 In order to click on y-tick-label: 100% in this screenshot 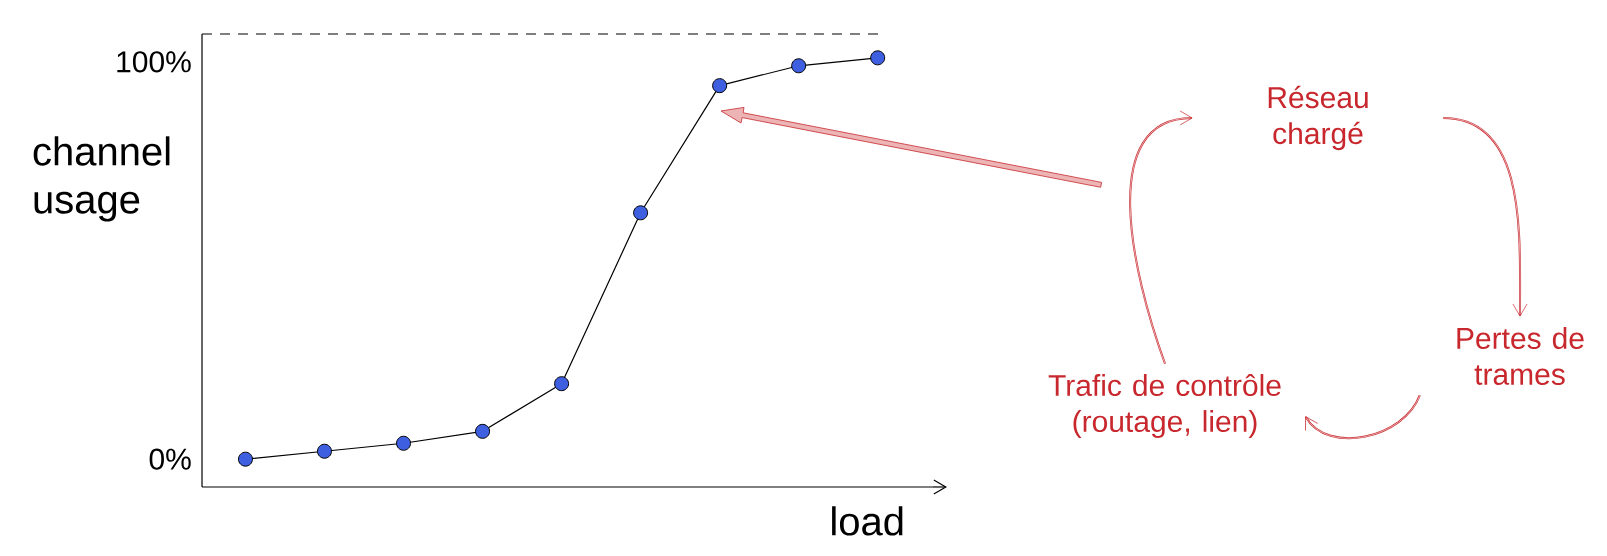, I will do `click(154, 62)`.